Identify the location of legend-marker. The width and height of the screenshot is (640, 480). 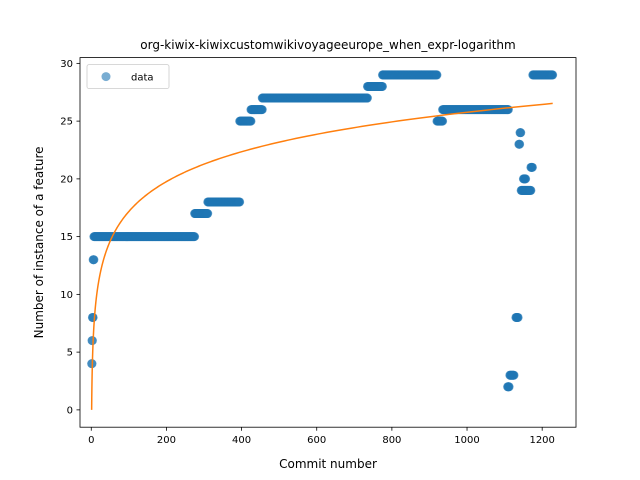
(106, 77).